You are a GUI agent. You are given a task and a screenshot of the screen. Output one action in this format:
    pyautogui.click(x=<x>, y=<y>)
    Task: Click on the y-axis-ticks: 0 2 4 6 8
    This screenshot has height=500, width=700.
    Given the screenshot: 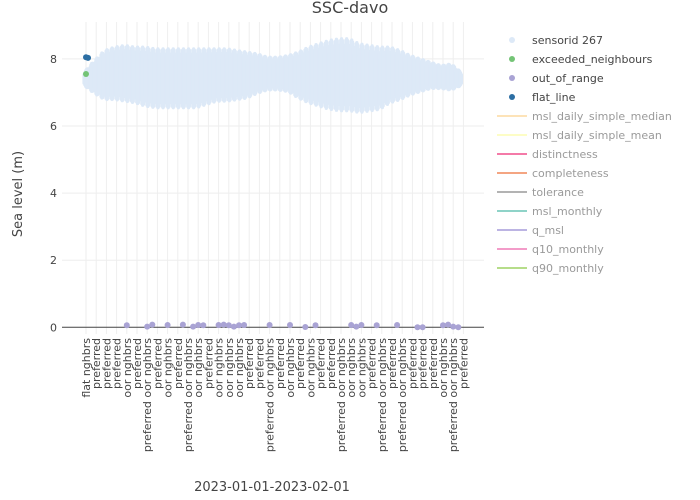 What is the action you would take?
    pyautogui.click(x=53, y=193)
    